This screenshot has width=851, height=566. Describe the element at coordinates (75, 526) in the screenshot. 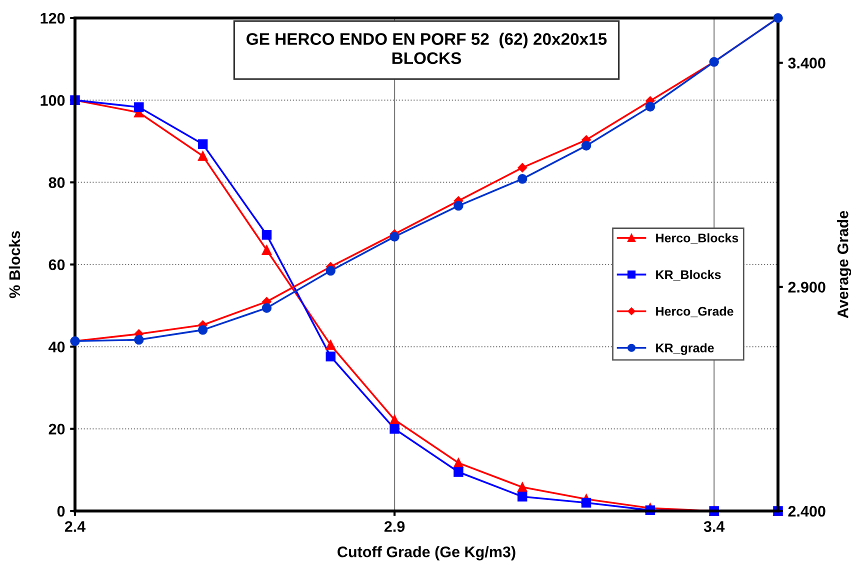

I see `x-tick-label: 2.4` at that location.